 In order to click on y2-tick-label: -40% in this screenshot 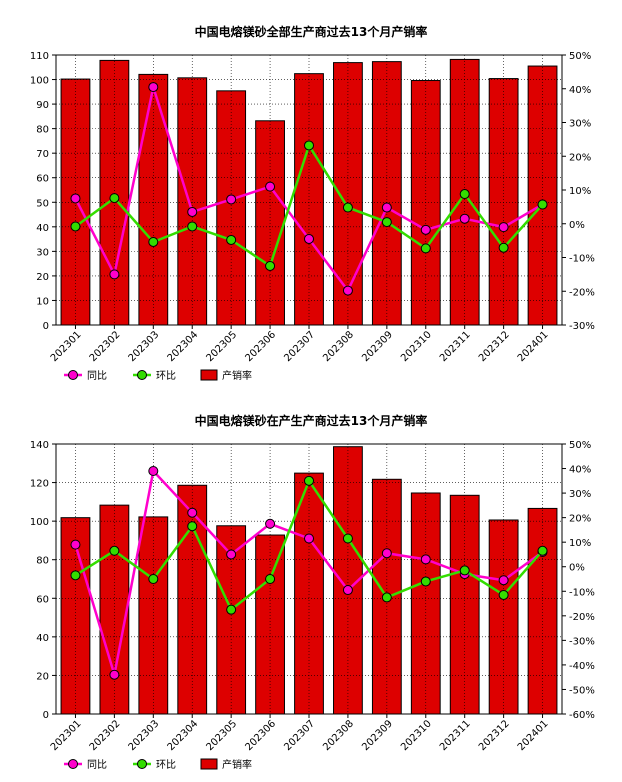, I will do `click(582, 666)`.